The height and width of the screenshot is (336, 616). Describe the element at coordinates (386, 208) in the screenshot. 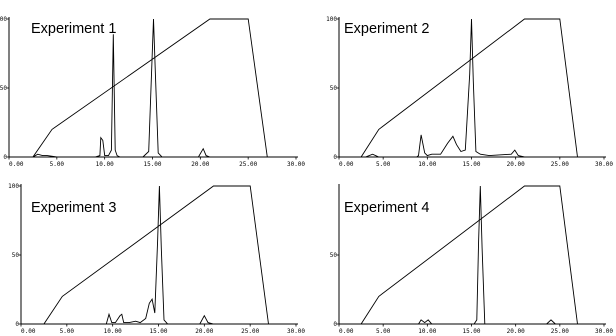

I see `chart-title: Experiment 4` at that location.